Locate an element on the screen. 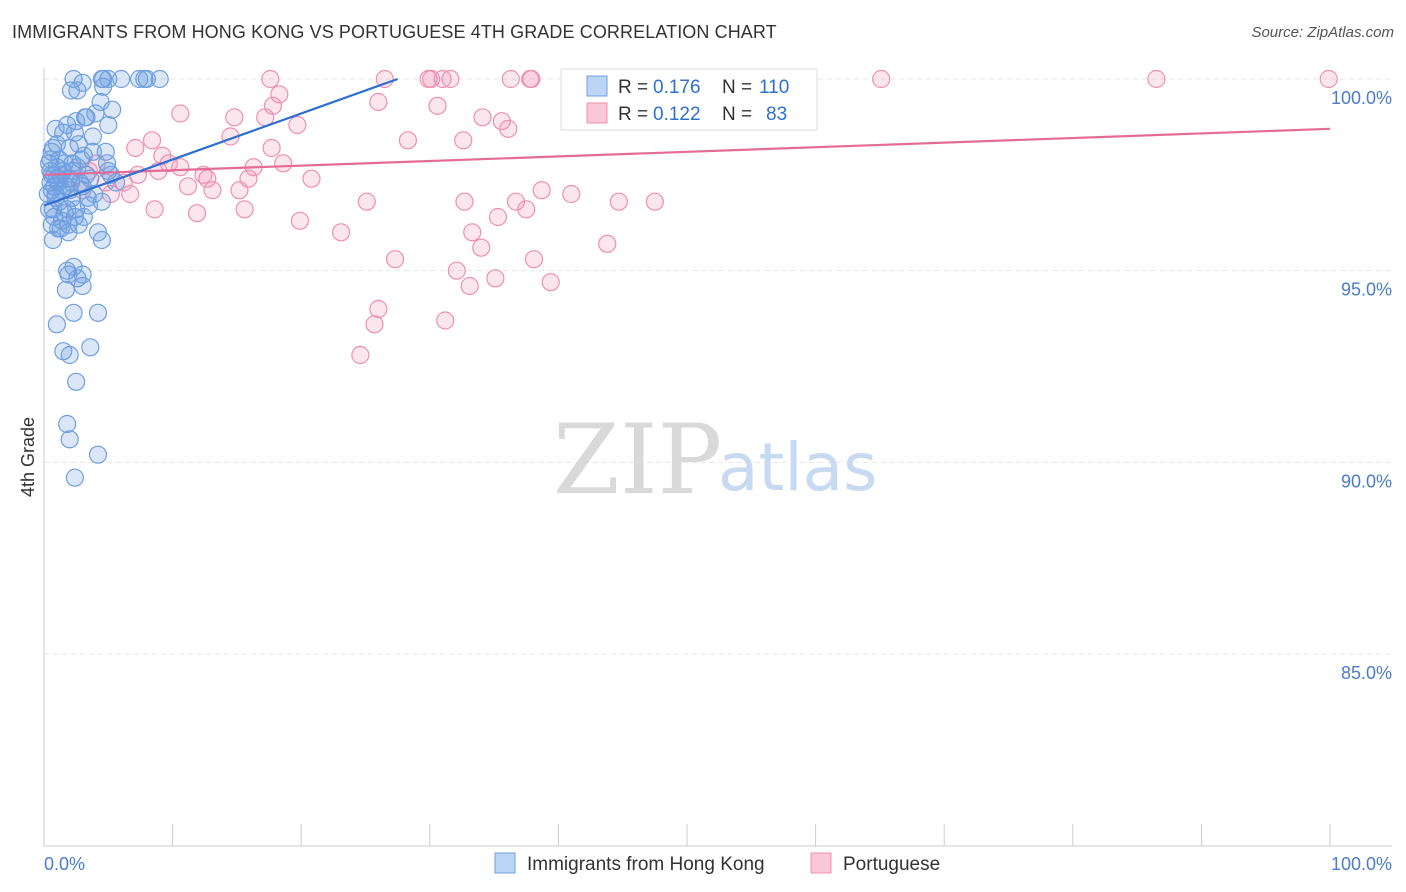 This screenshot has height=892, width=1406. trend-line-portuguese is located at coordinates (687, 151).